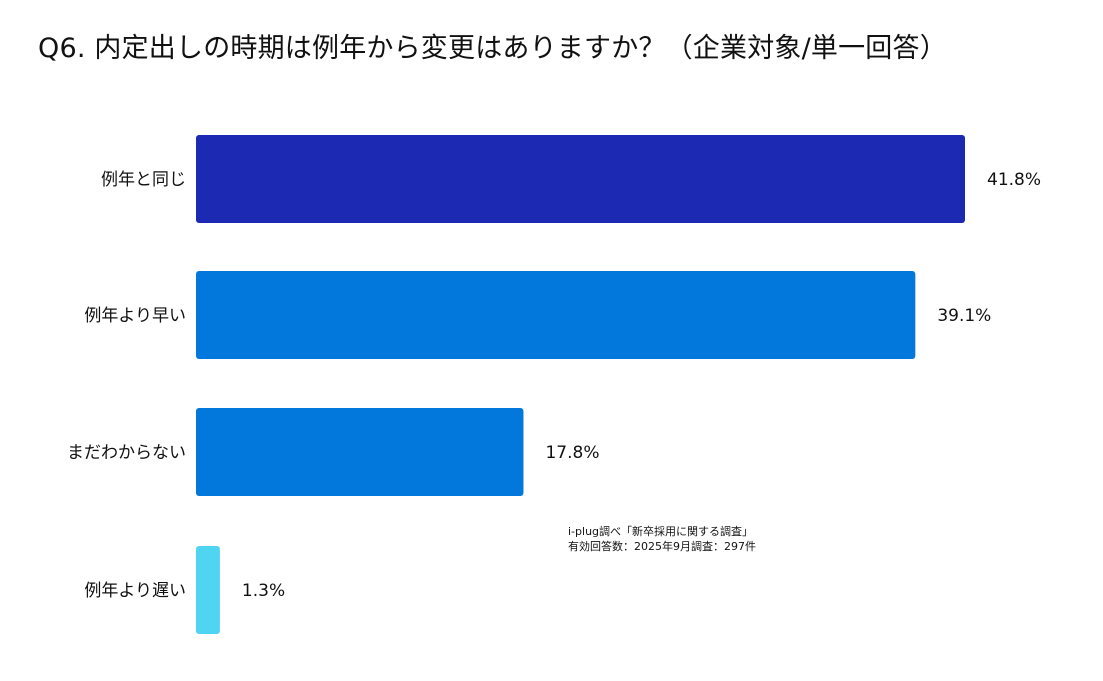  What do you see at coordinates (662, 546) in the screenshot?
I see `source-line-2: 有効回答数：2025年9月調査：297件` at bounding box center [662, 546].